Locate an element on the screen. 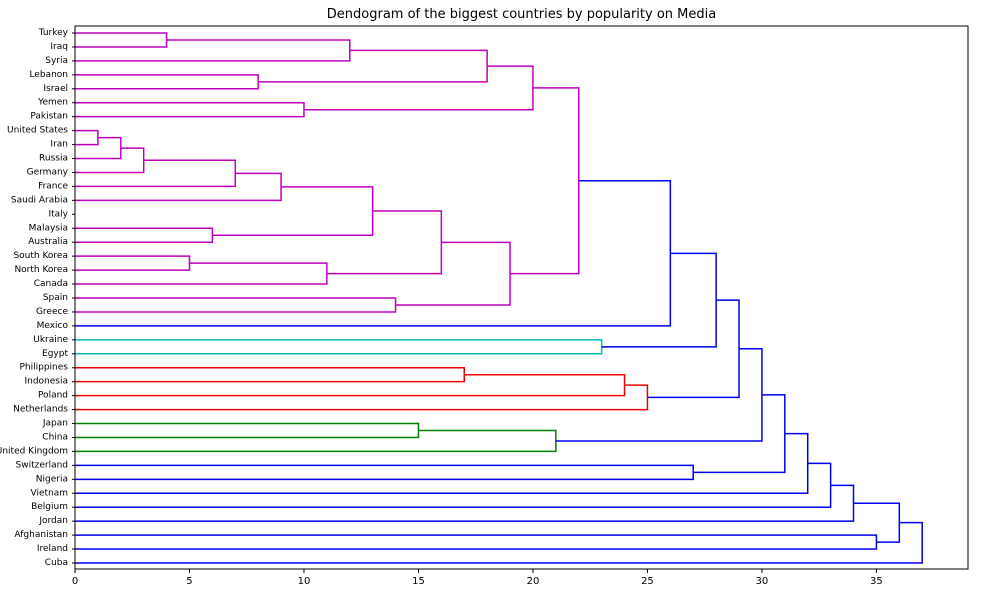 The height and width of the screenshot is (593, 984). x-axis-ticks: 0 5 10 15 20 25 30 35 is located at coordinates (477, 578).